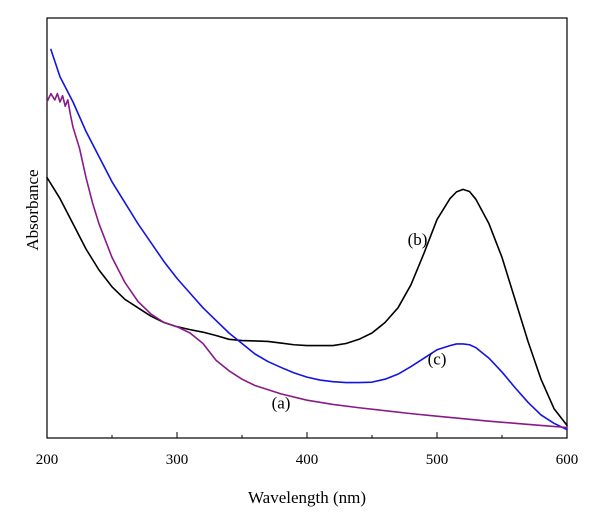 The image size is (600, 531). What do you see at coordinates (32, 209) in the screenshot?
I see `y-axis-title: Absorbance` at bounding box center [32, 209].